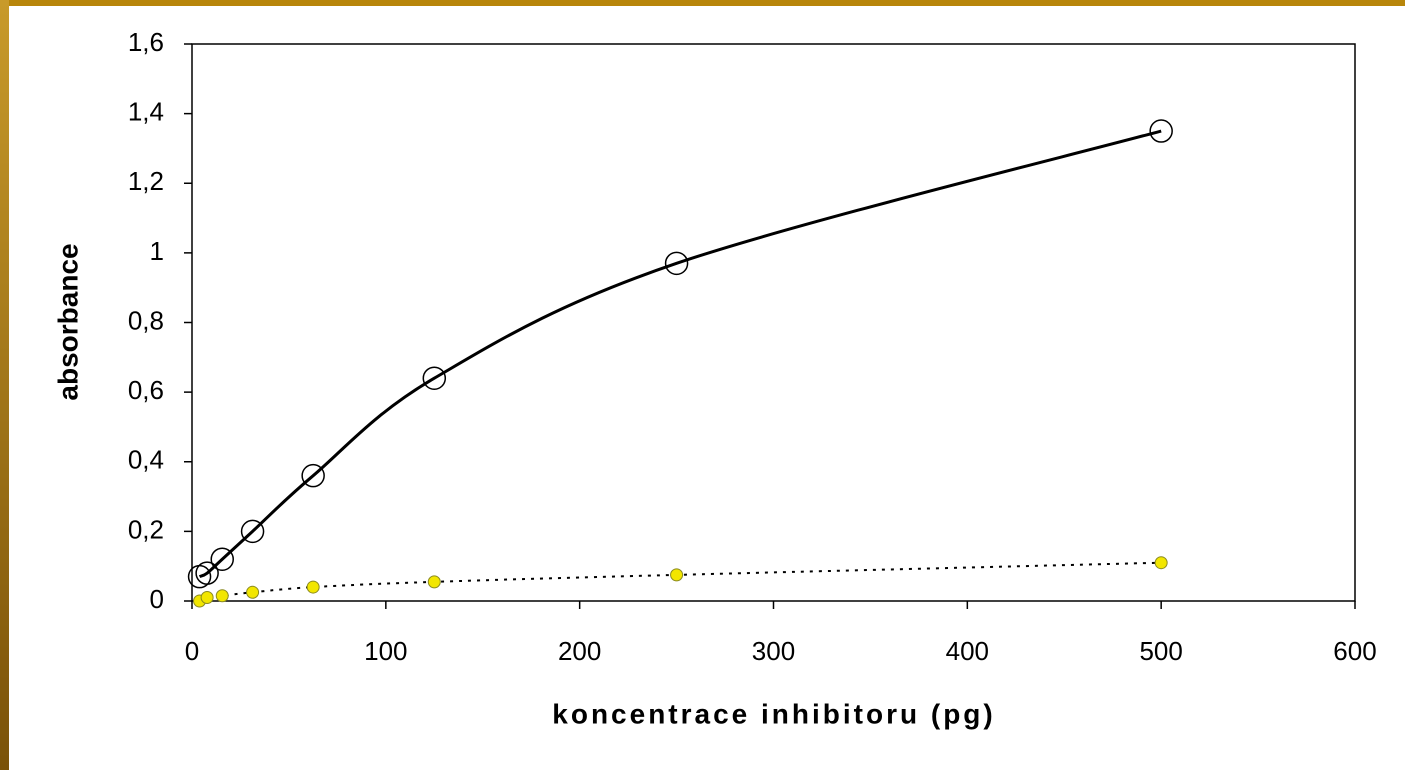 The width and height of the screenshot is (1405, 770). Describe the element at coordinates (773, 651) in the screenshot. I see `x-tick-label: 300` at that location.